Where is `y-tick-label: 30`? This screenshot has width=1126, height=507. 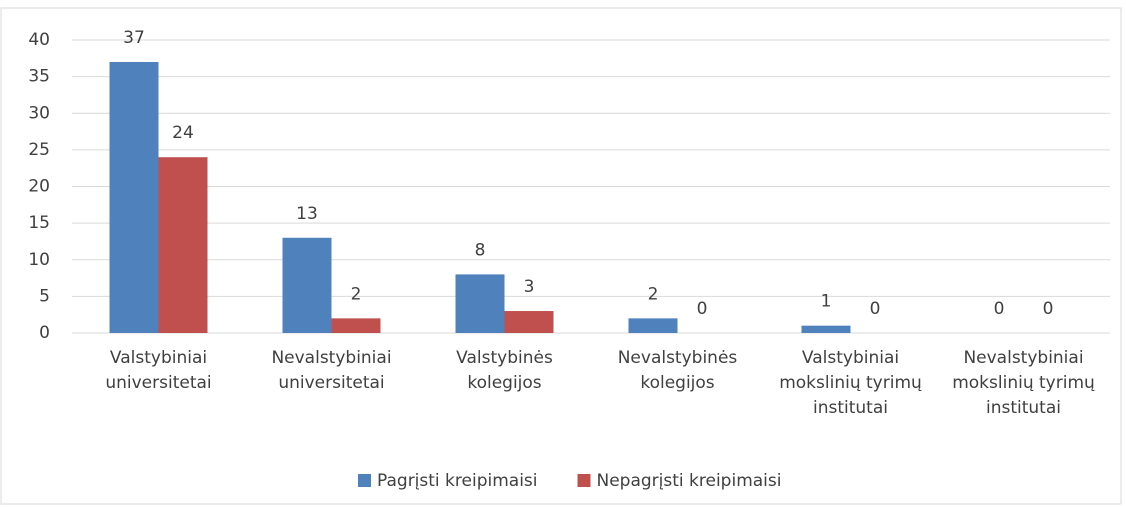
y-tick-label: 30 is located at coordinates (39, 113).